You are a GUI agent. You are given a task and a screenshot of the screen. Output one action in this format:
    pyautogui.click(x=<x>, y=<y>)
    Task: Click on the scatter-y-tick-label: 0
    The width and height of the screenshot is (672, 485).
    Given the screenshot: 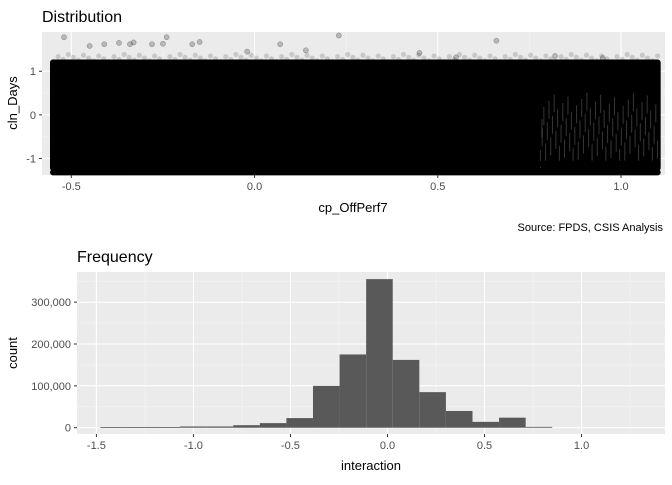 What is the action you would take?
    pyautogui.click(x=33, y=116)
    